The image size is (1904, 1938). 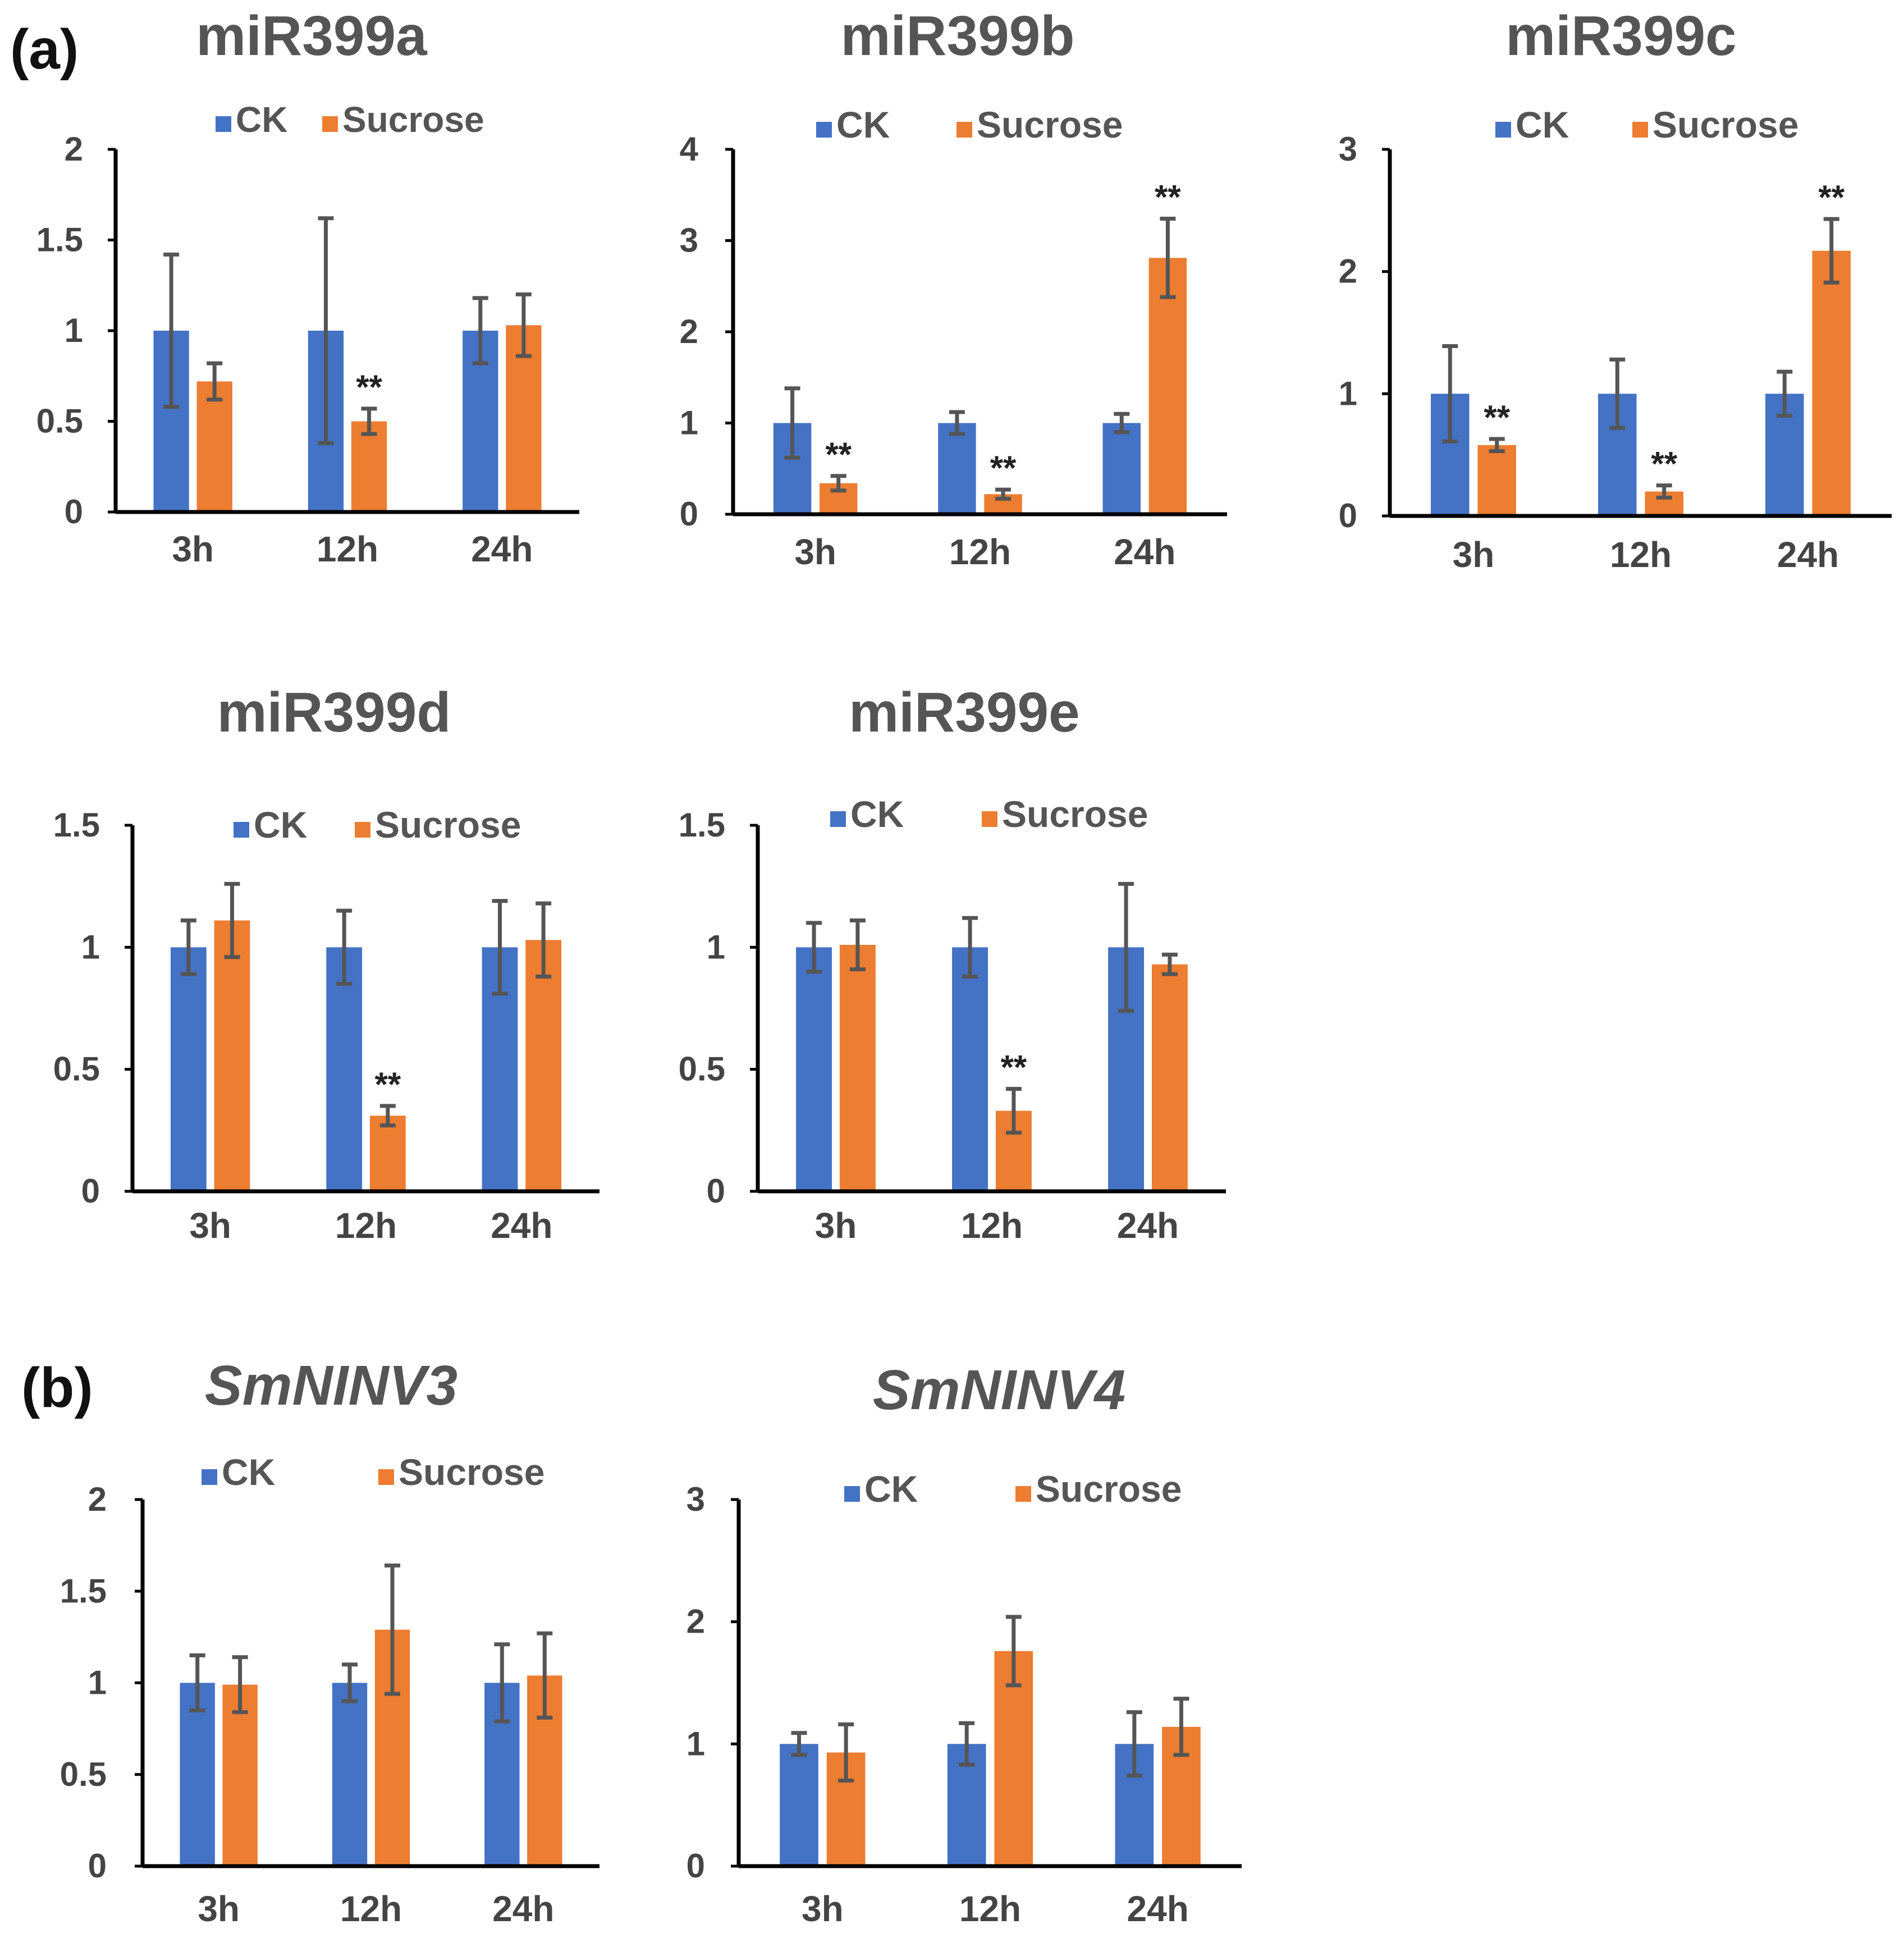 I want to click on chart-mir399c: miR399c CK Sucrose 0 1 2 3 ** 3h ** 12h ** 24h, so click(x=1616, y=290).